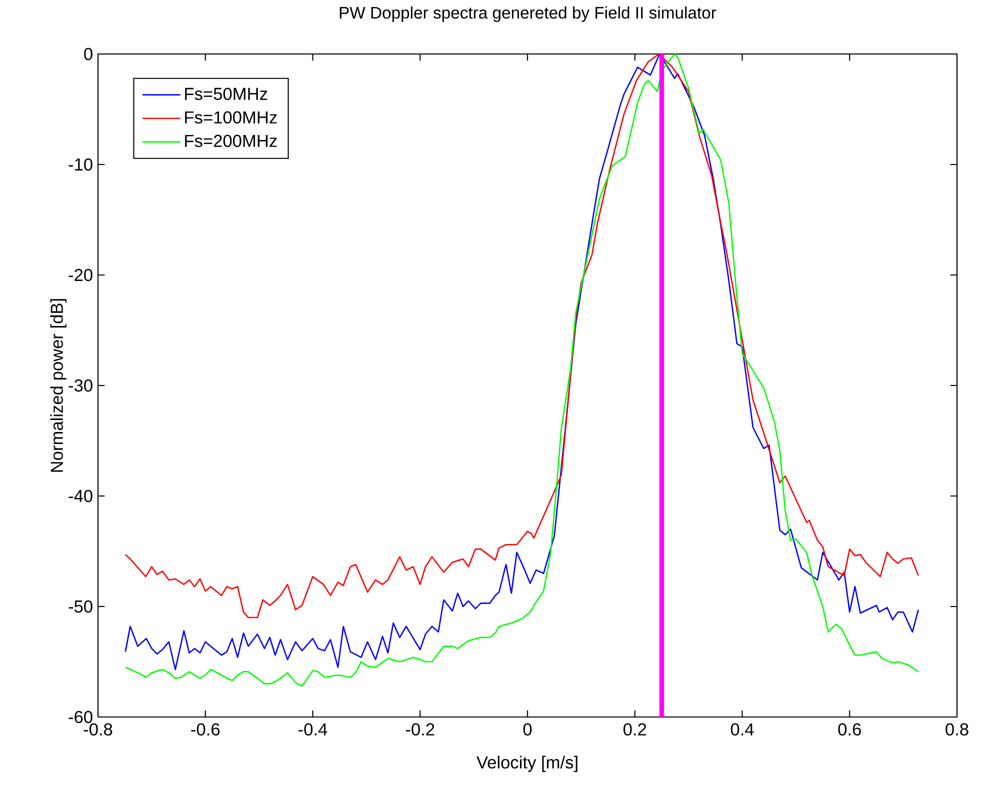  I want to click on y-tick-label: -10, so click(80, 164).